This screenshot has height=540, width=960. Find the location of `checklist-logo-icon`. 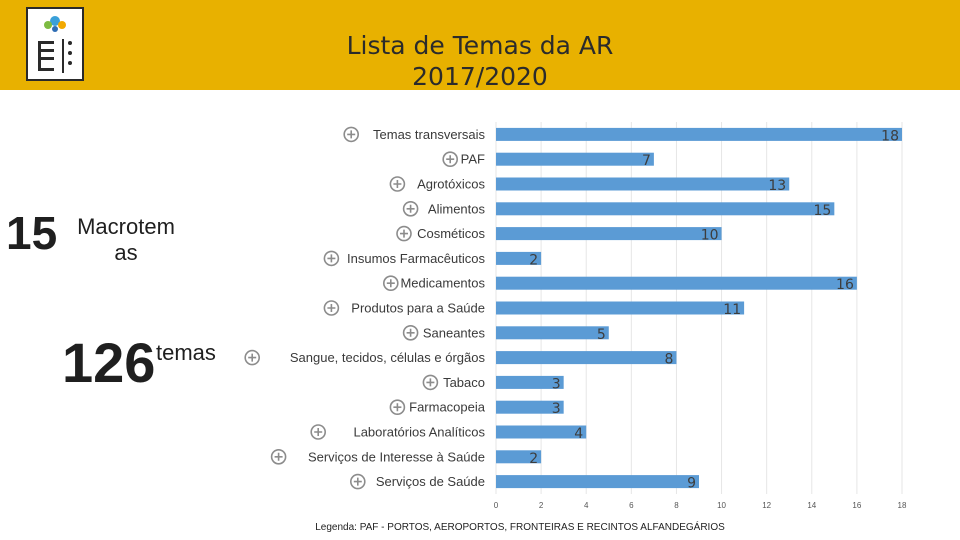

checklist-logo-icon is located at coordinates (55, 44).